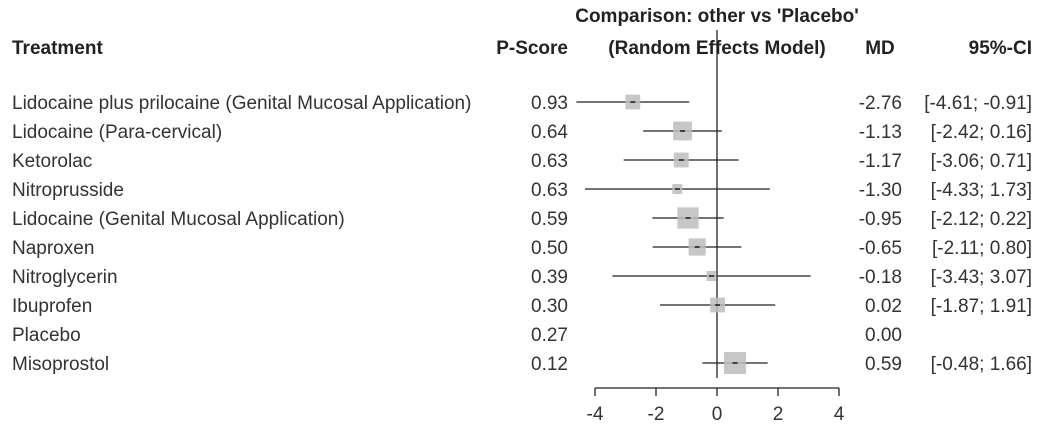 This screenshot has width=1039, height=437. What do you see at coordinates (1000, 48) in the screenshot?
I see `header-ci: 95%-CI` at bounding box center [1000, 48].